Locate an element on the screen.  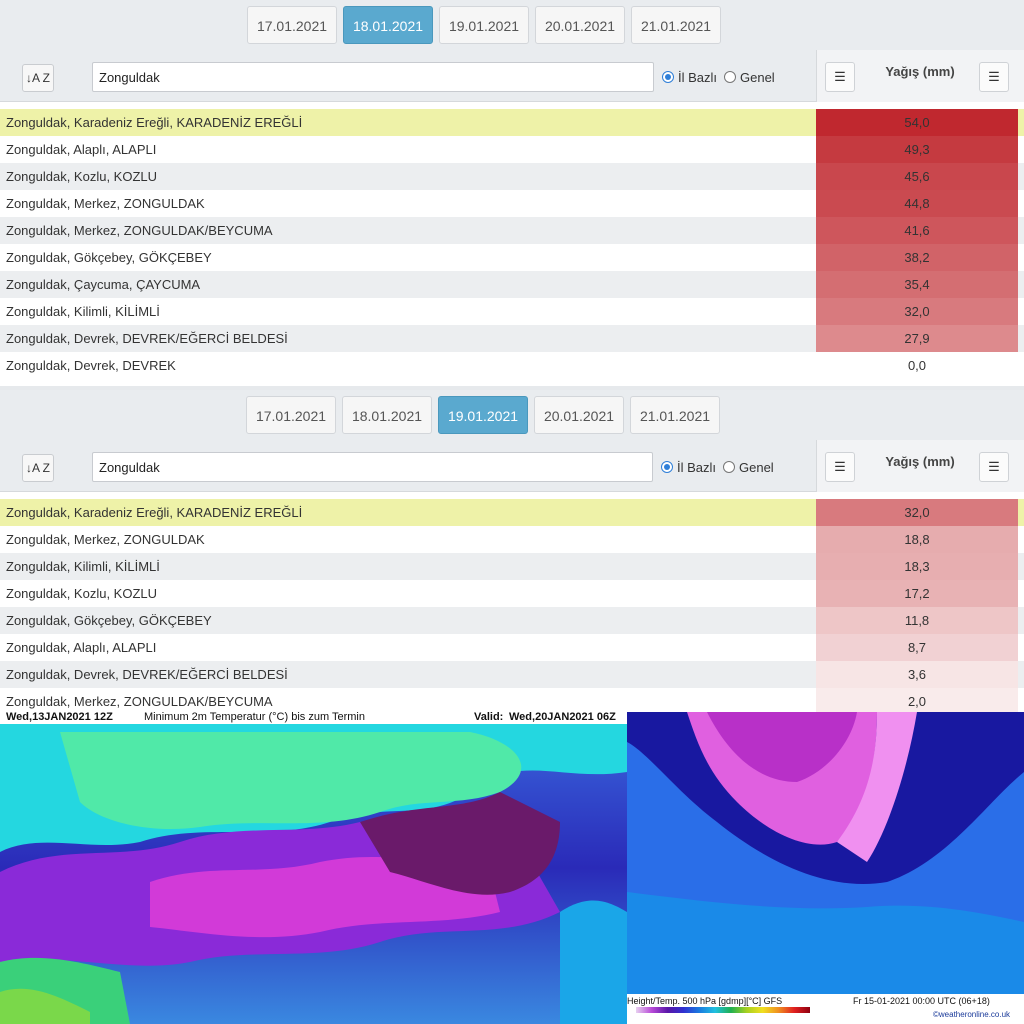
table-row: Zonguldak, Çaycuma, ÇAYCUMA 35,4 is located at coordinates (512, 284).